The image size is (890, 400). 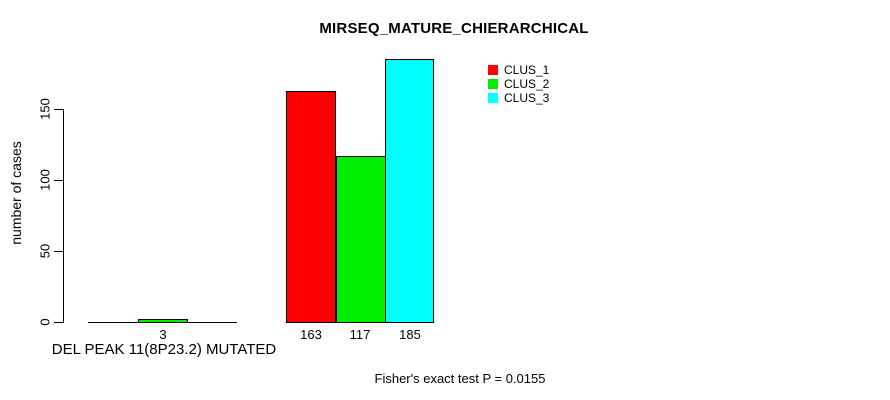 What do you see at coordinates (527, 70) in the screenshot?
I see `legend-label-clus1: CLUS_1` at bounding box center [527, 70].